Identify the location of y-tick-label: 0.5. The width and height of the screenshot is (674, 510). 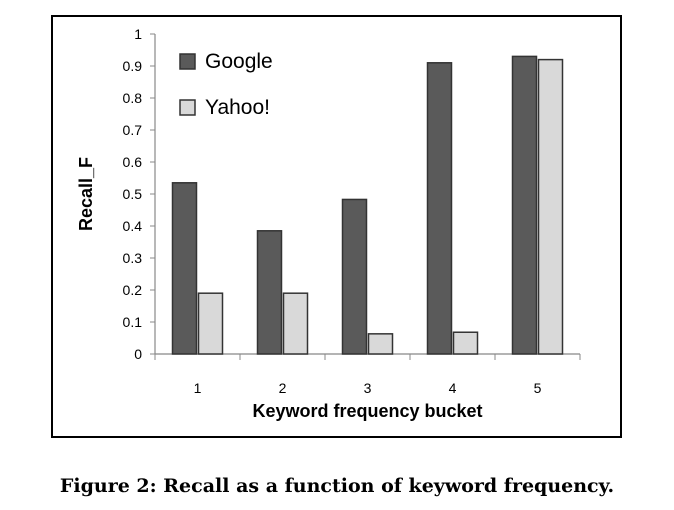
(133, 194).